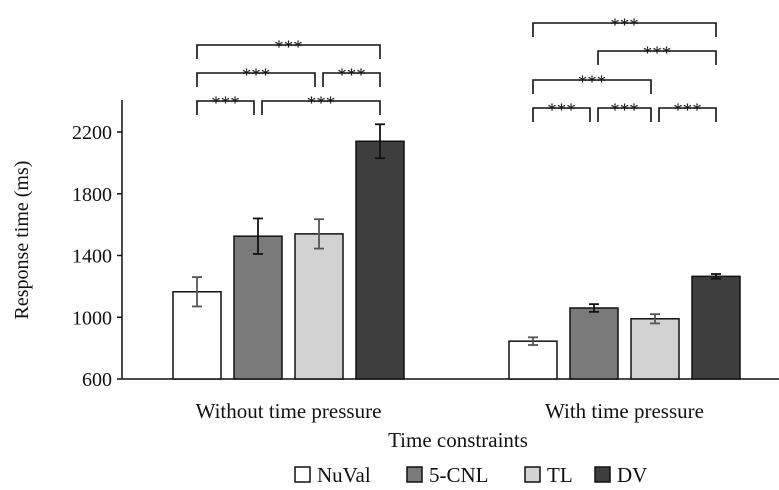  What do you see at coordinates (289, 411) in the screenshot?
I see `category-label: Without time pressure` at bounding box center [289, 411].